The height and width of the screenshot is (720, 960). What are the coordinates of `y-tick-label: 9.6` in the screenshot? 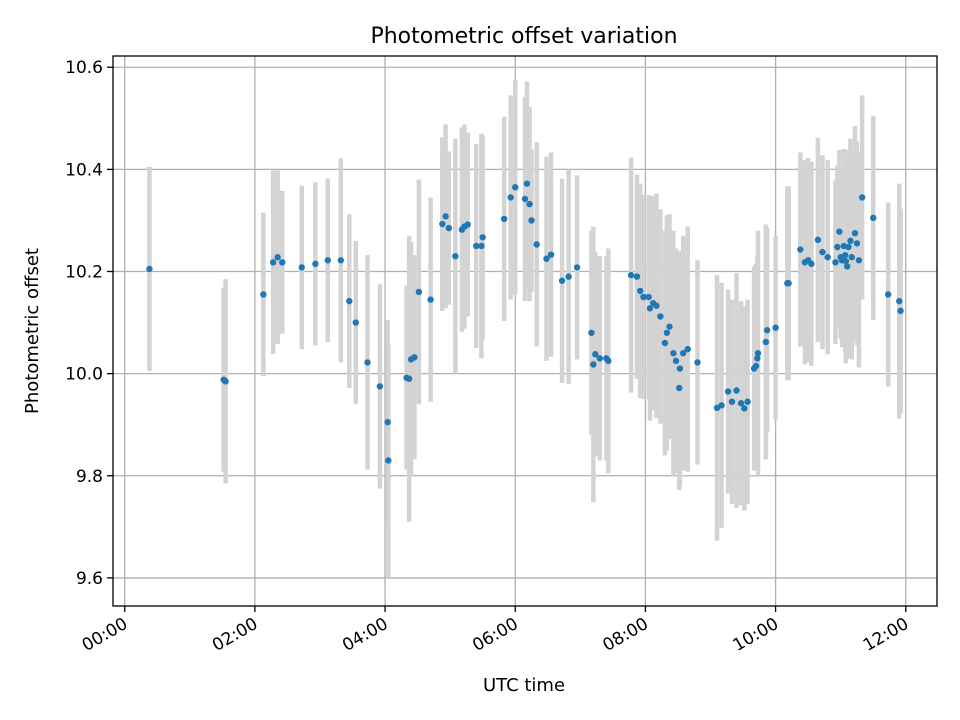 It's located at (89, 579).